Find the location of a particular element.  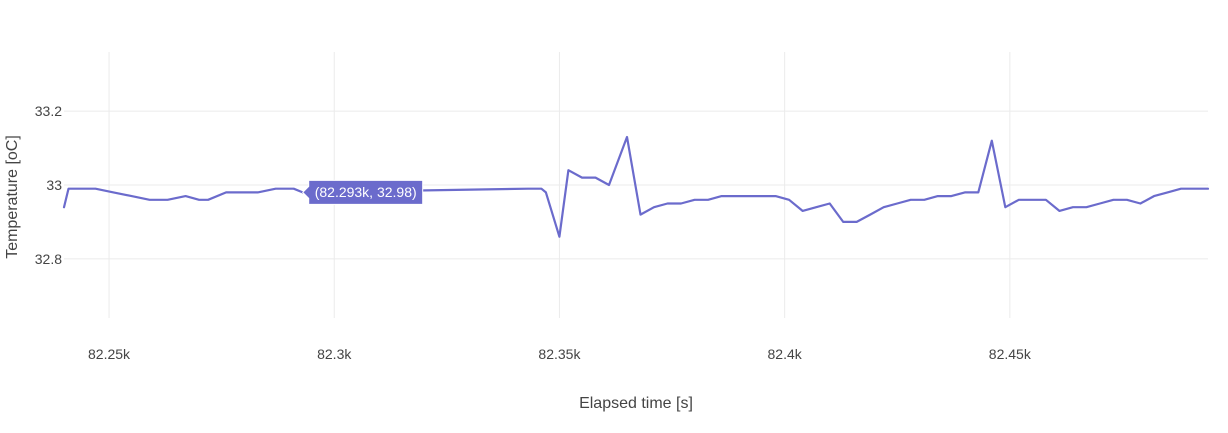

x-tick-label: 82.25k is located at coordinates (109, 354).